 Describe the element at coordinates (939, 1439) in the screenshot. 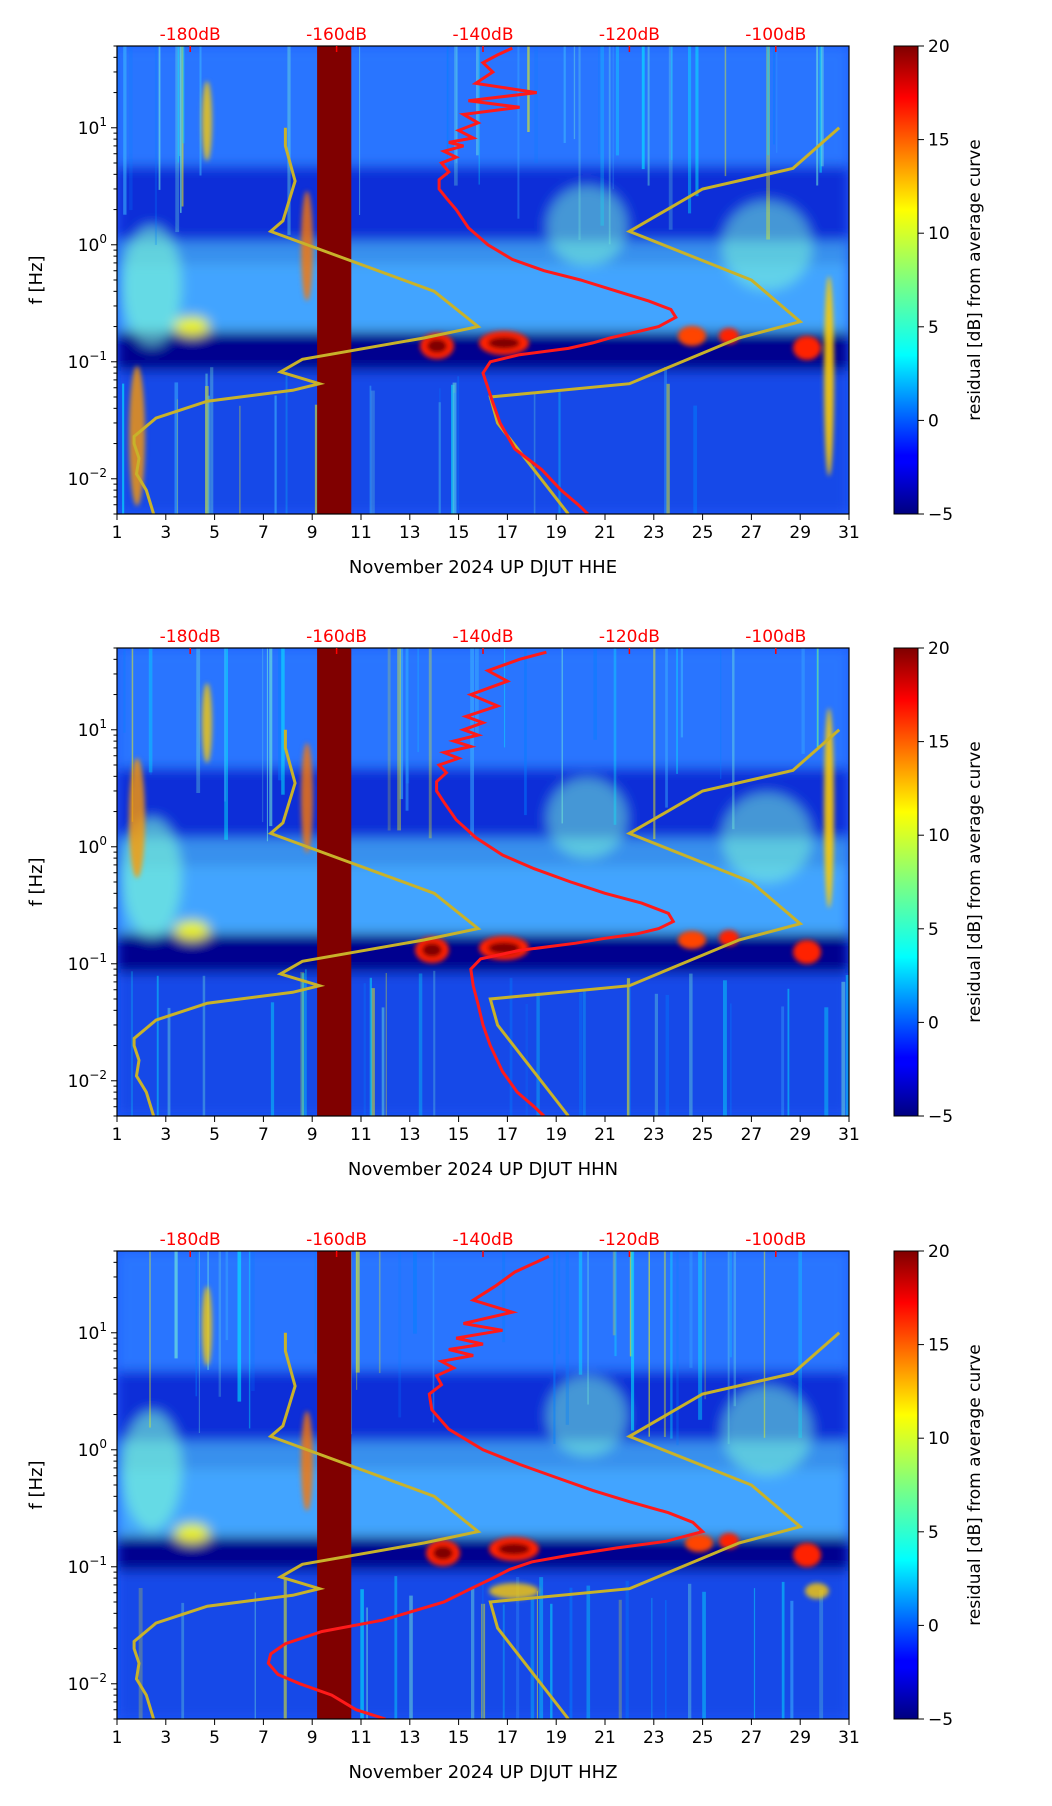

I see `colorbar-tick-label: 10` at that location.